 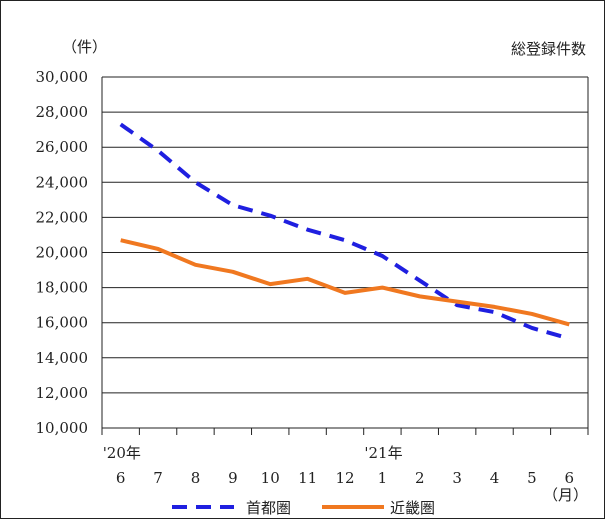 What do you see at coordinates (383, 453) in the screenshot?
I see `x-year-label: '21年` at bounding box center [383, 453].